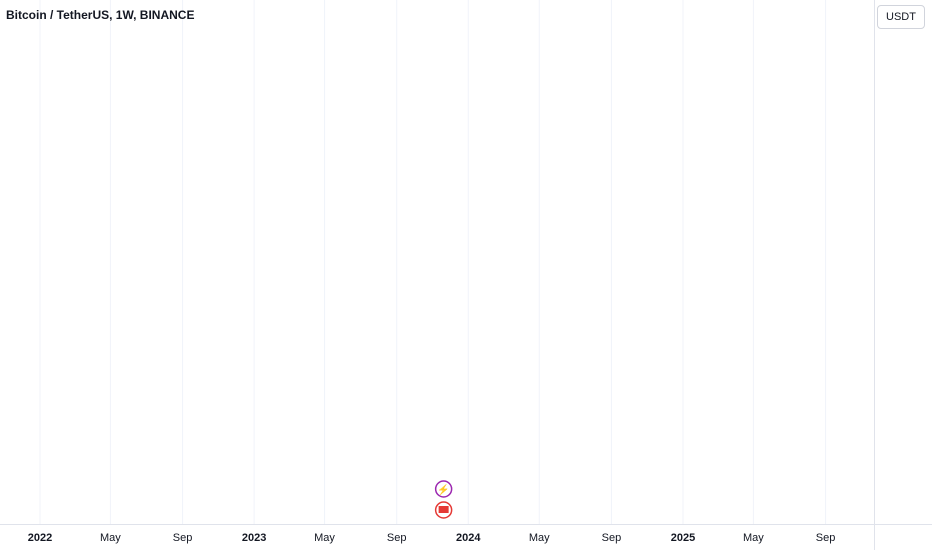 This screenshot has height=555, width=932. What do you see at coordinates (443, 499) in the screenshot?
I see `badges: 37946.22⚡` at bounding box center [443, 499].